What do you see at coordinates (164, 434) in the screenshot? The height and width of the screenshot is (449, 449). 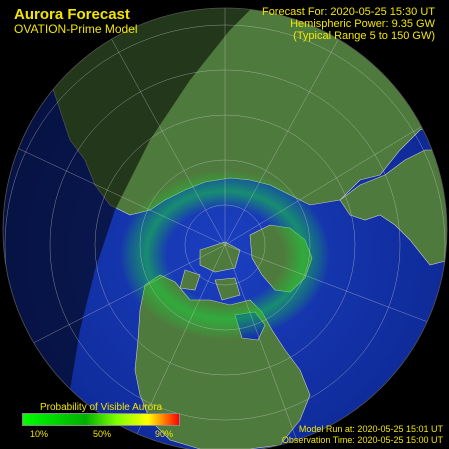 I see `legend-tick-90: 90%` at bounding box center [164, 434].